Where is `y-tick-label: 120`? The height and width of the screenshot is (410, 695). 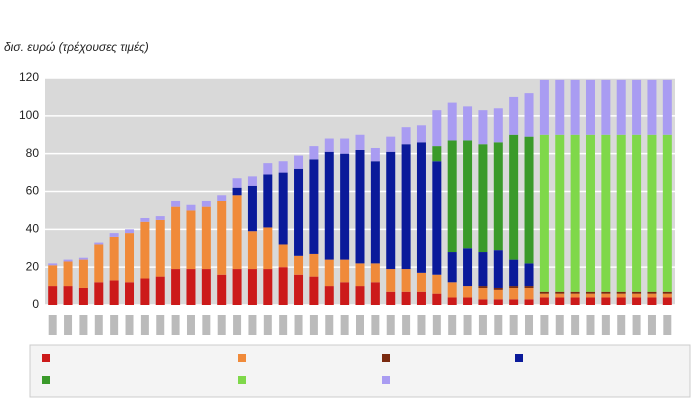
y-tick-label: 120 is located at coordinates (29, 77).